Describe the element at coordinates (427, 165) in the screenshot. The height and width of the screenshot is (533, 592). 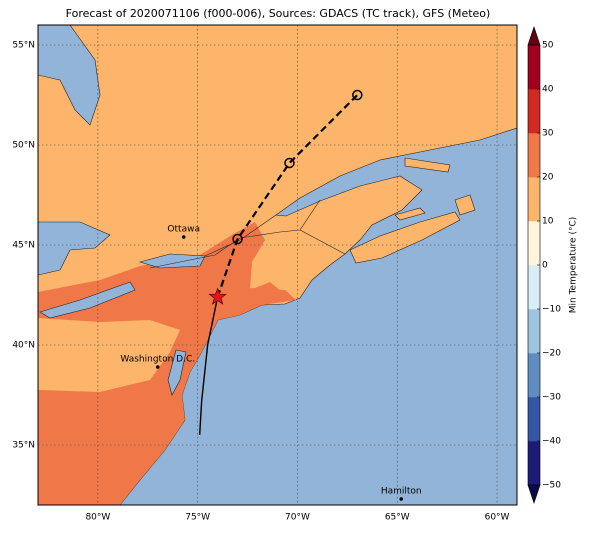
I see `anticosti` at that location.